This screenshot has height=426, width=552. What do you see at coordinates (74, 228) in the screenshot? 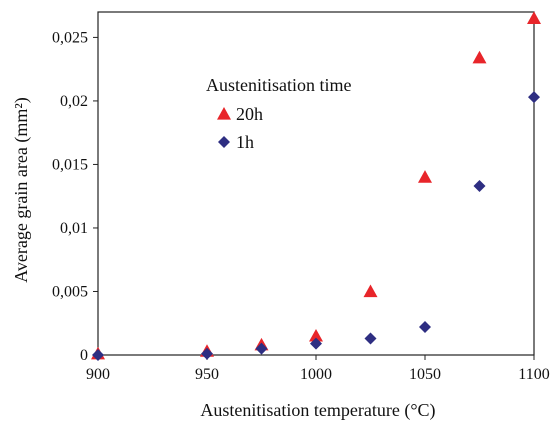
I see `y-tick-label: 0,01` at bounding box center [74, 228].